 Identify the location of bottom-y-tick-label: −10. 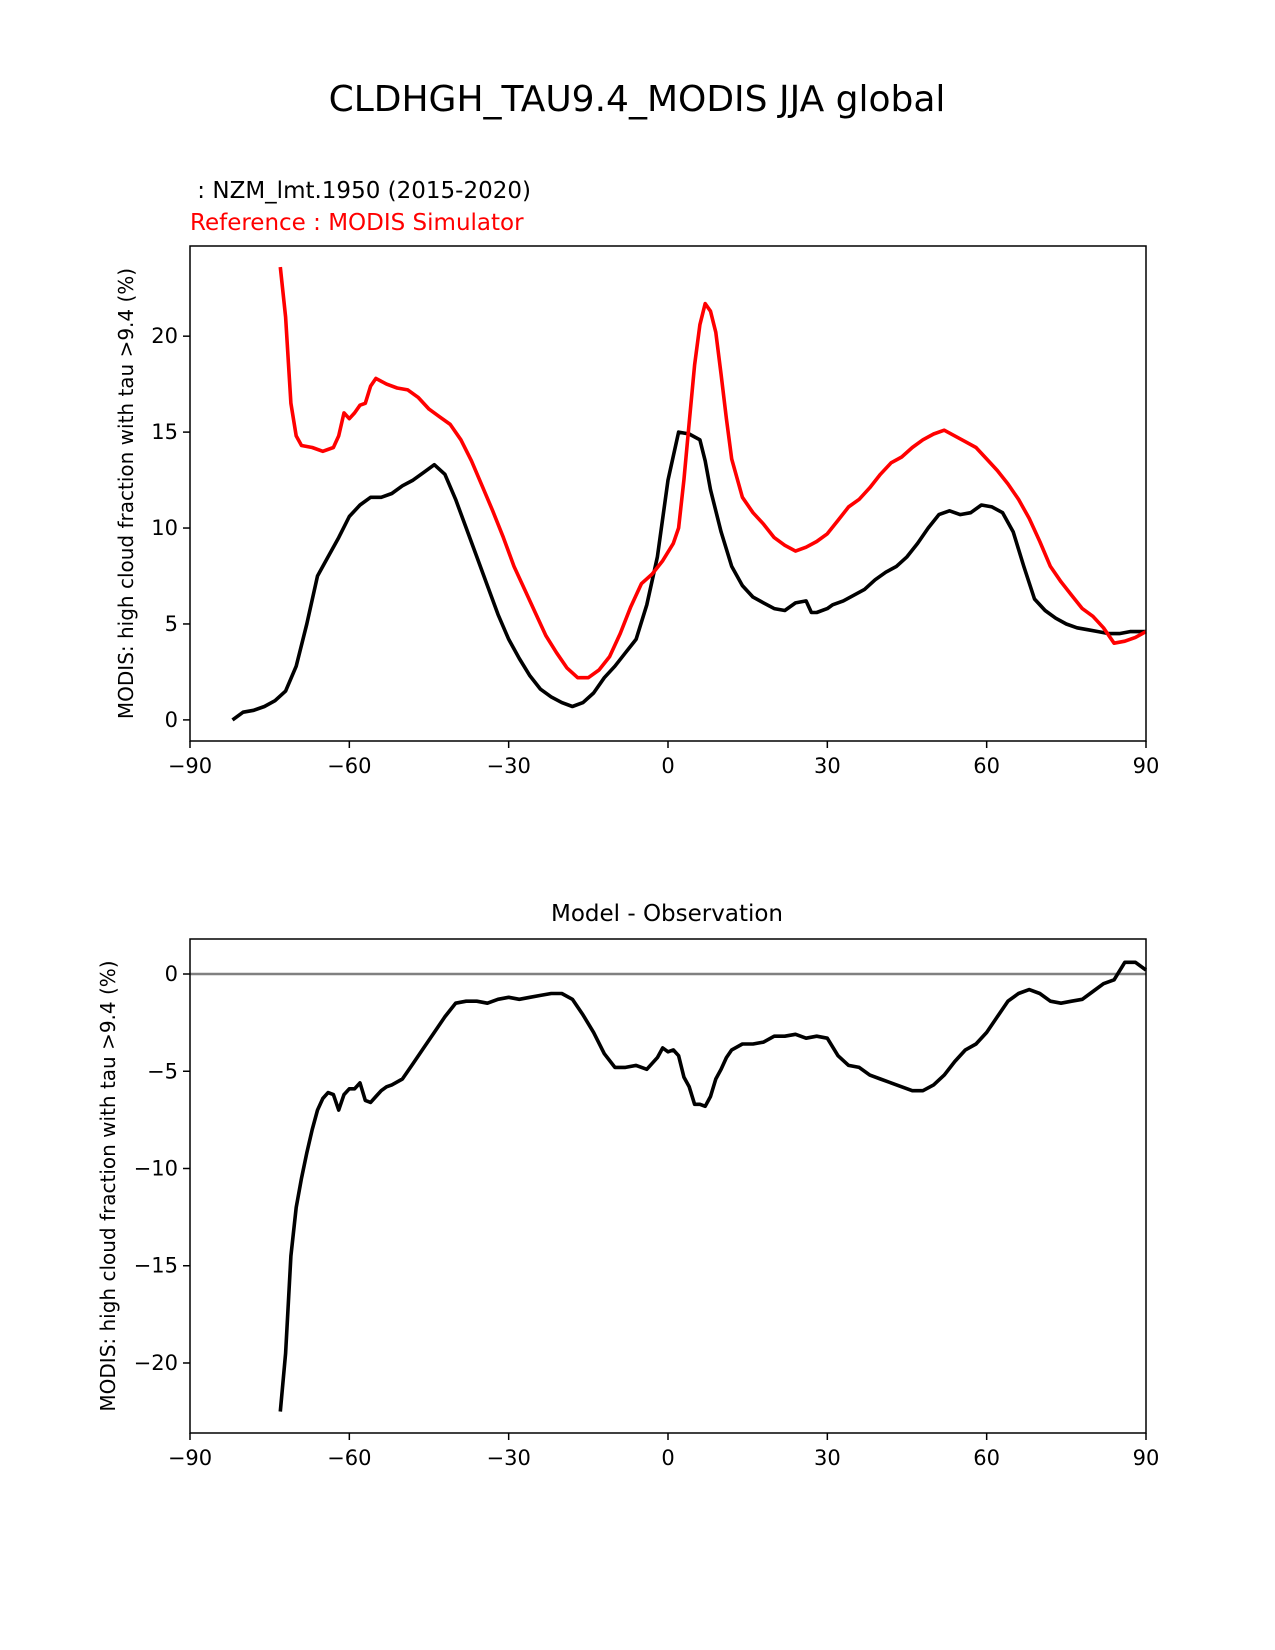
(156, 1168).